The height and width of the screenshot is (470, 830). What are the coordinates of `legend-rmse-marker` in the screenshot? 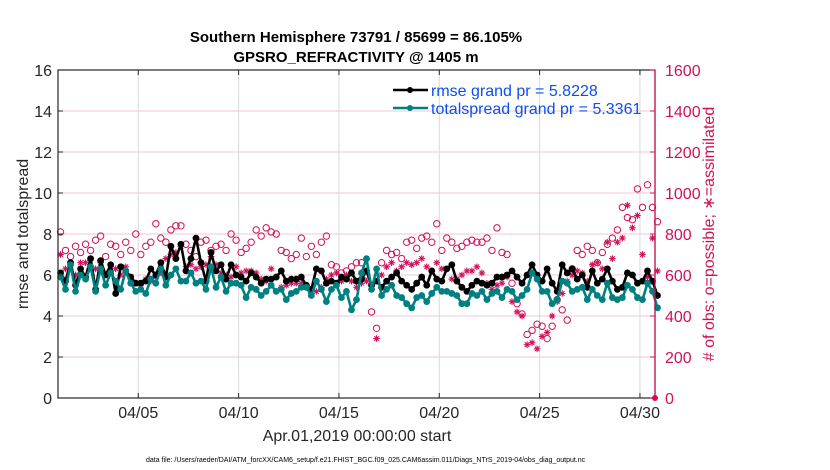 It's located at (410, 90).